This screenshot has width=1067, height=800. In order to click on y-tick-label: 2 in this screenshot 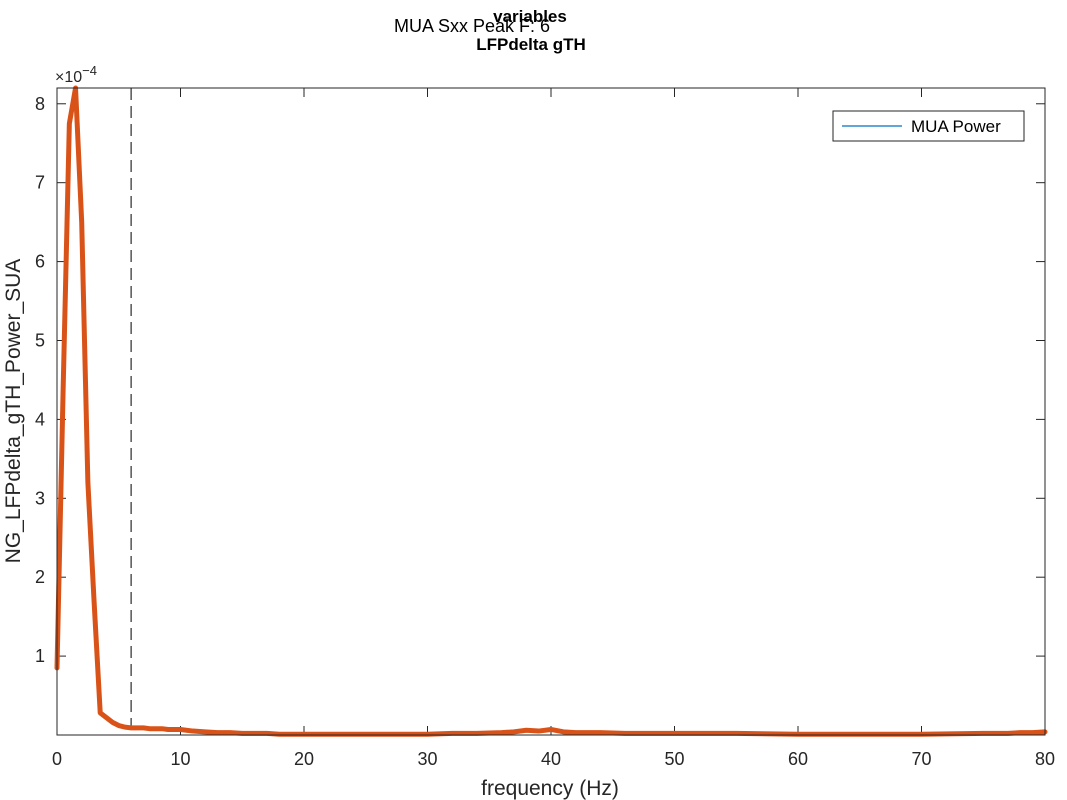, I will do `click(40, 577)`.